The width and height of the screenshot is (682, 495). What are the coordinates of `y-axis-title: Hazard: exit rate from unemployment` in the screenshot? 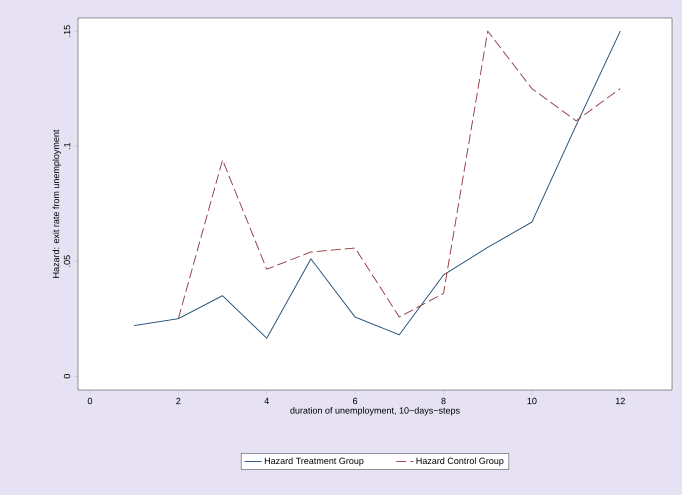 It's located at (56, 204).